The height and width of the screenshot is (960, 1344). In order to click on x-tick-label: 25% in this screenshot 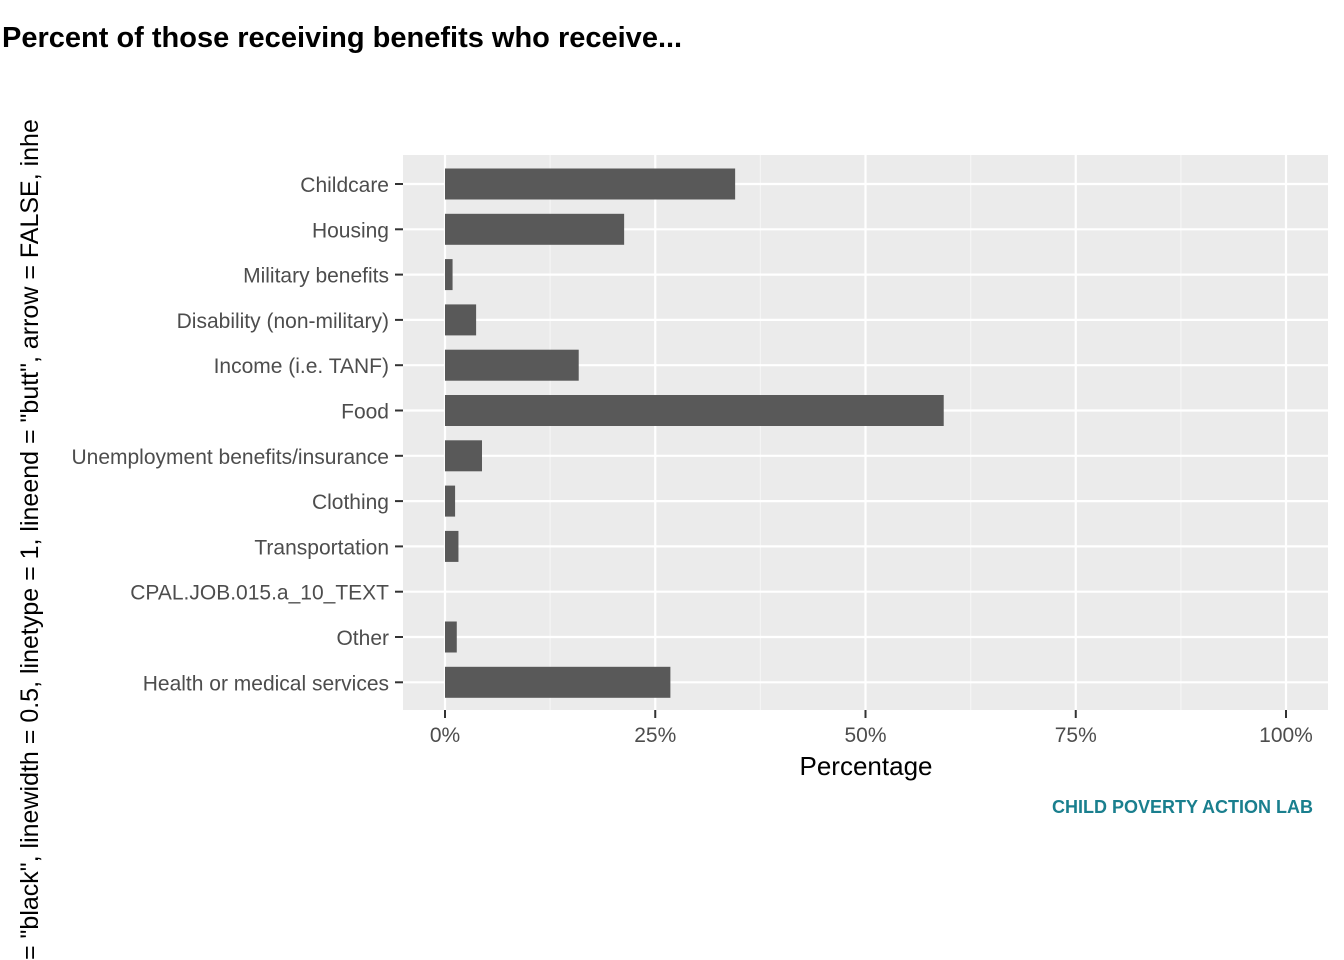, I will do `click(655, 735)`.